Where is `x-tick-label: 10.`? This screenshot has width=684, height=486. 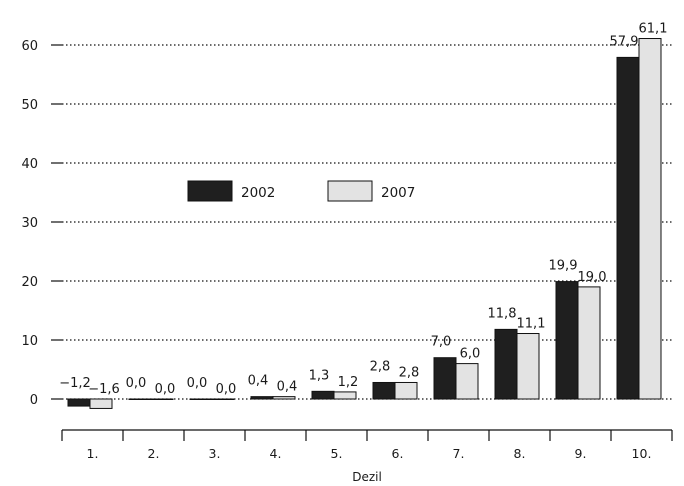
x-tick-label: 10. is located at coordinates (642, 453).